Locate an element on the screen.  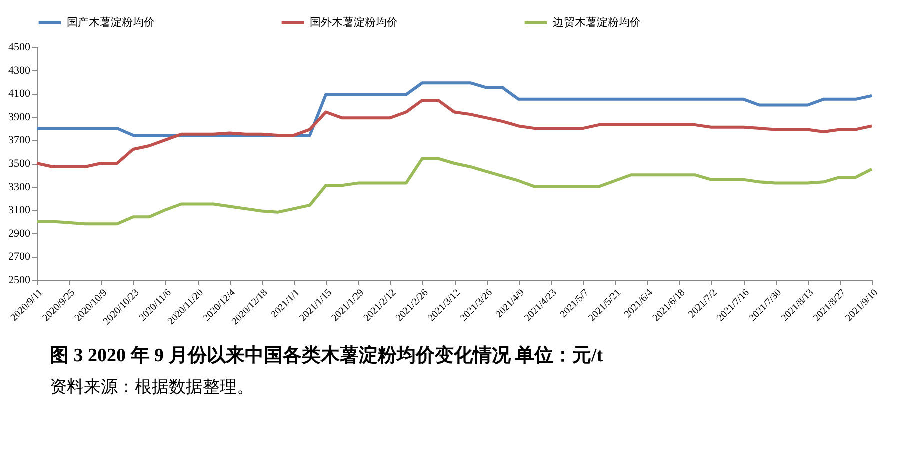
y-tick-label: 3100 is located at coordinates (19, 210).